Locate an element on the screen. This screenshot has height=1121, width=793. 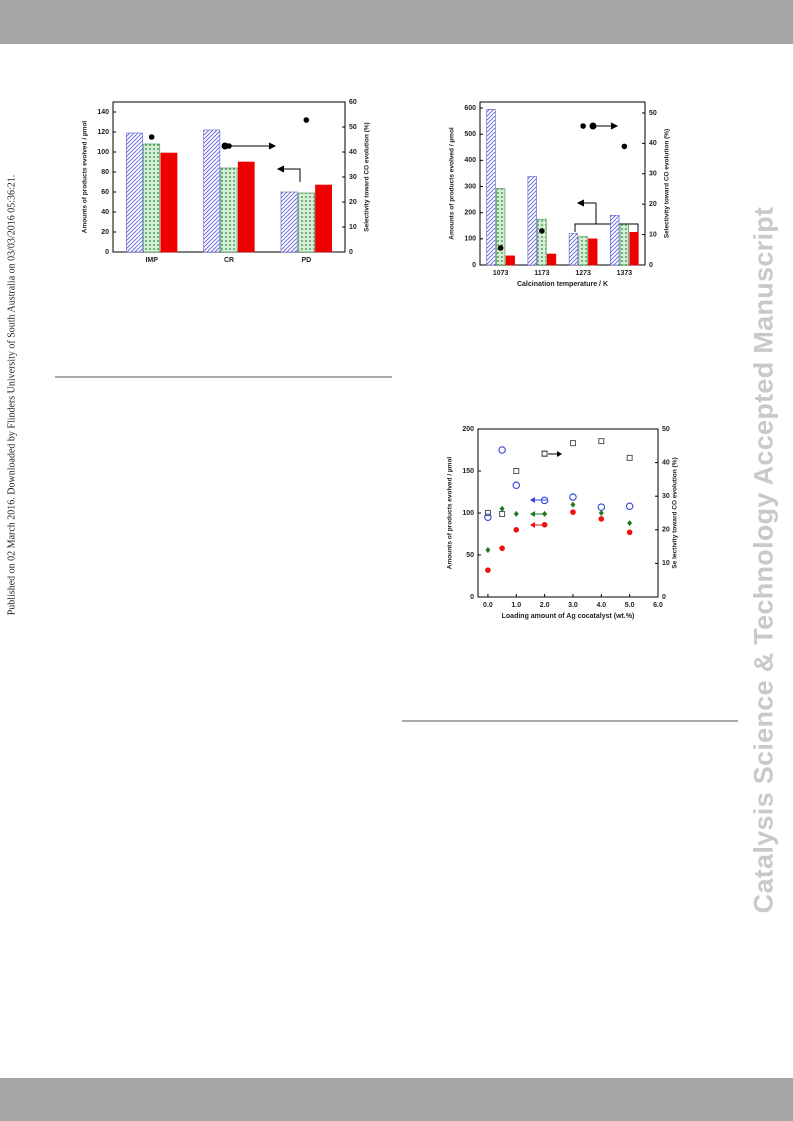
plot-frame is located at coordinates (562, 183).